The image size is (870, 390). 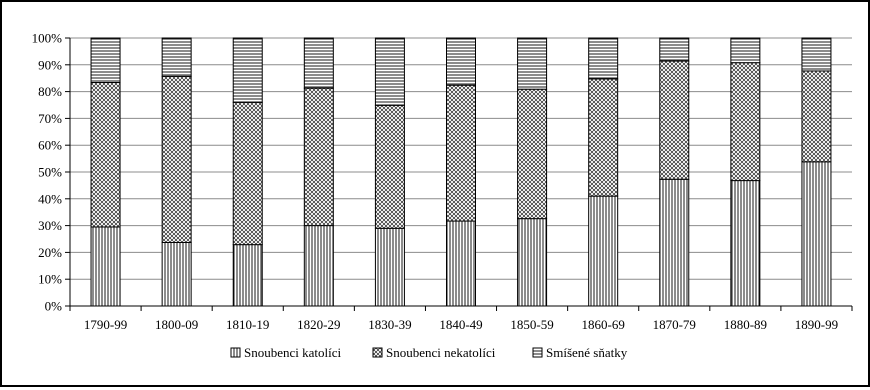 I want to click on x-tick-label: 1870-79, so click(x=674, y=324).